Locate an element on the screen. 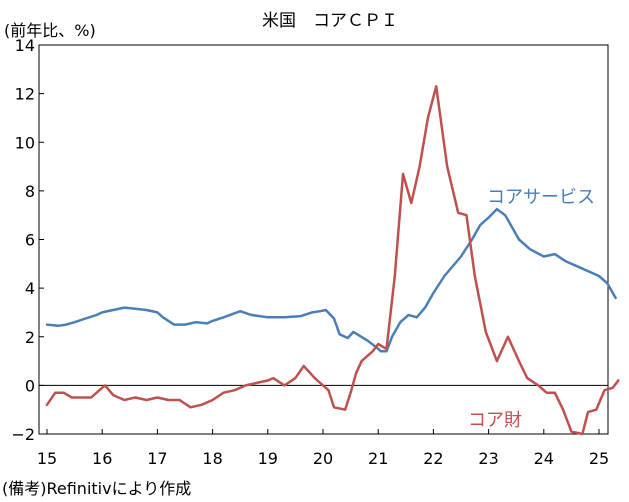 The width and height of the screenshot is (629, 502). x-tick-label: 20 is located at coordinates (323, 458).